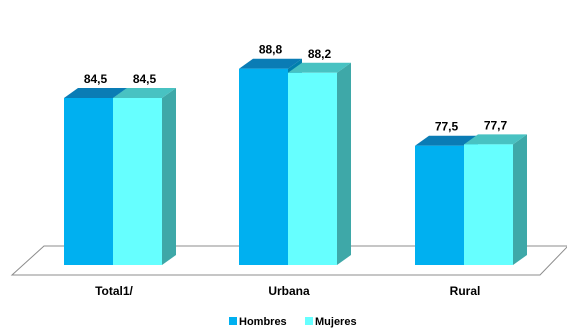 This screenshot has height=334, width=567. I want to click on legend: Hombres Mujeres, so click(293, 322).